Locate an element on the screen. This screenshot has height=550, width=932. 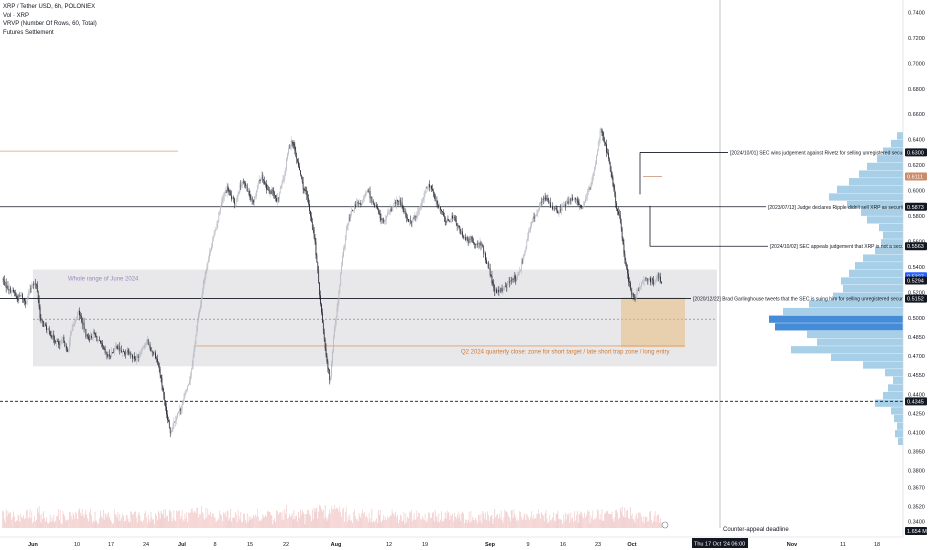
symbol-title: XRP / Tether USD, 6h, POLONIEX is located at coordinates (49, 7).